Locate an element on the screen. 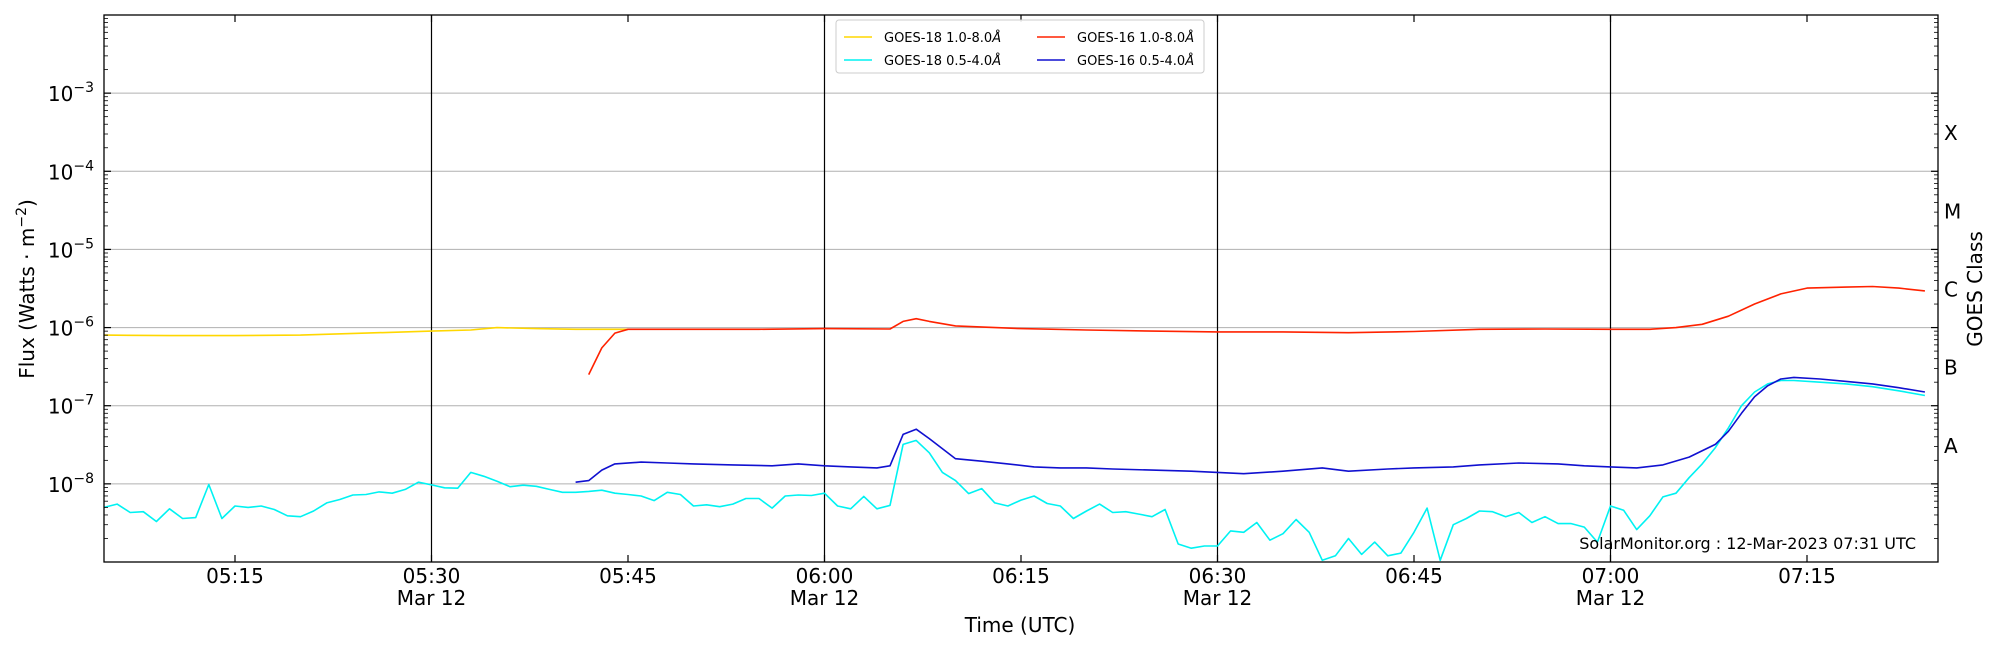 This screenshot has width=2000, height=650. y-tick-exponent: −4 is located at coordinates (83, 166).